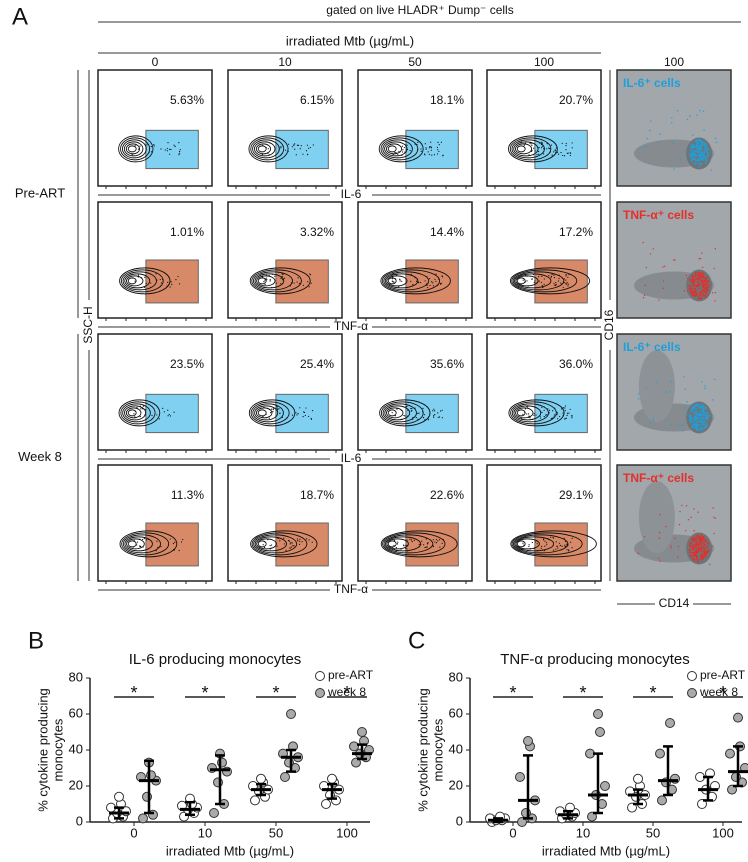  What do you see at coordinates (674, 603) in the screenshot?
I see `overlay-x-axis-label: CD14` at bounding box center [674, 603].